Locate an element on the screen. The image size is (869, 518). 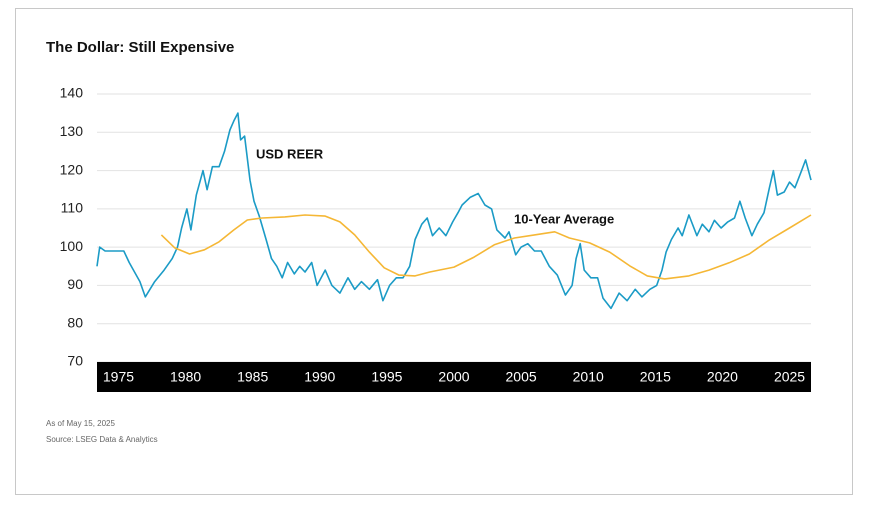
annotation: USD REER is located at coordinates (290, 153).